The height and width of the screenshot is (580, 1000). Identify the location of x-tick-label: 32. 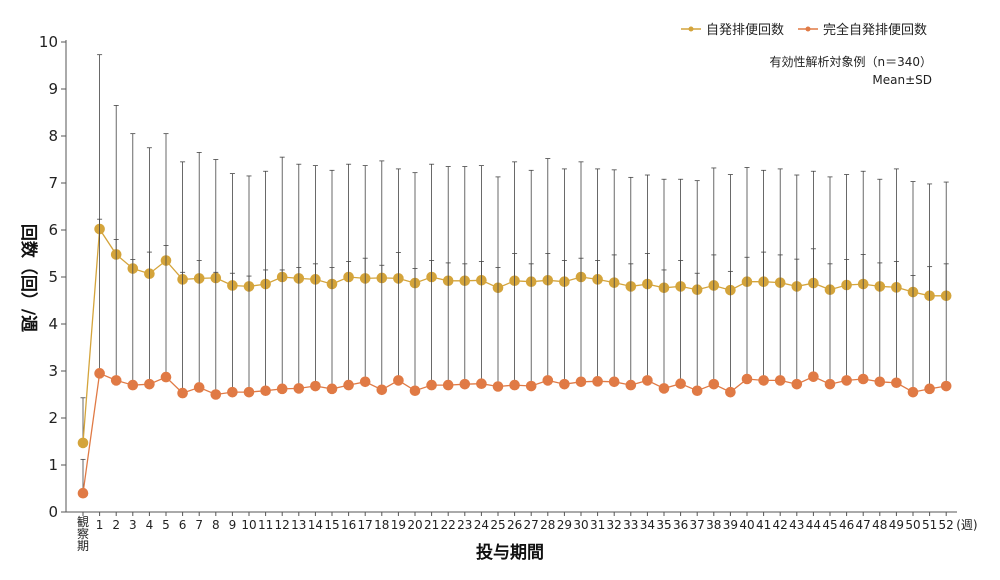
(614, 525).